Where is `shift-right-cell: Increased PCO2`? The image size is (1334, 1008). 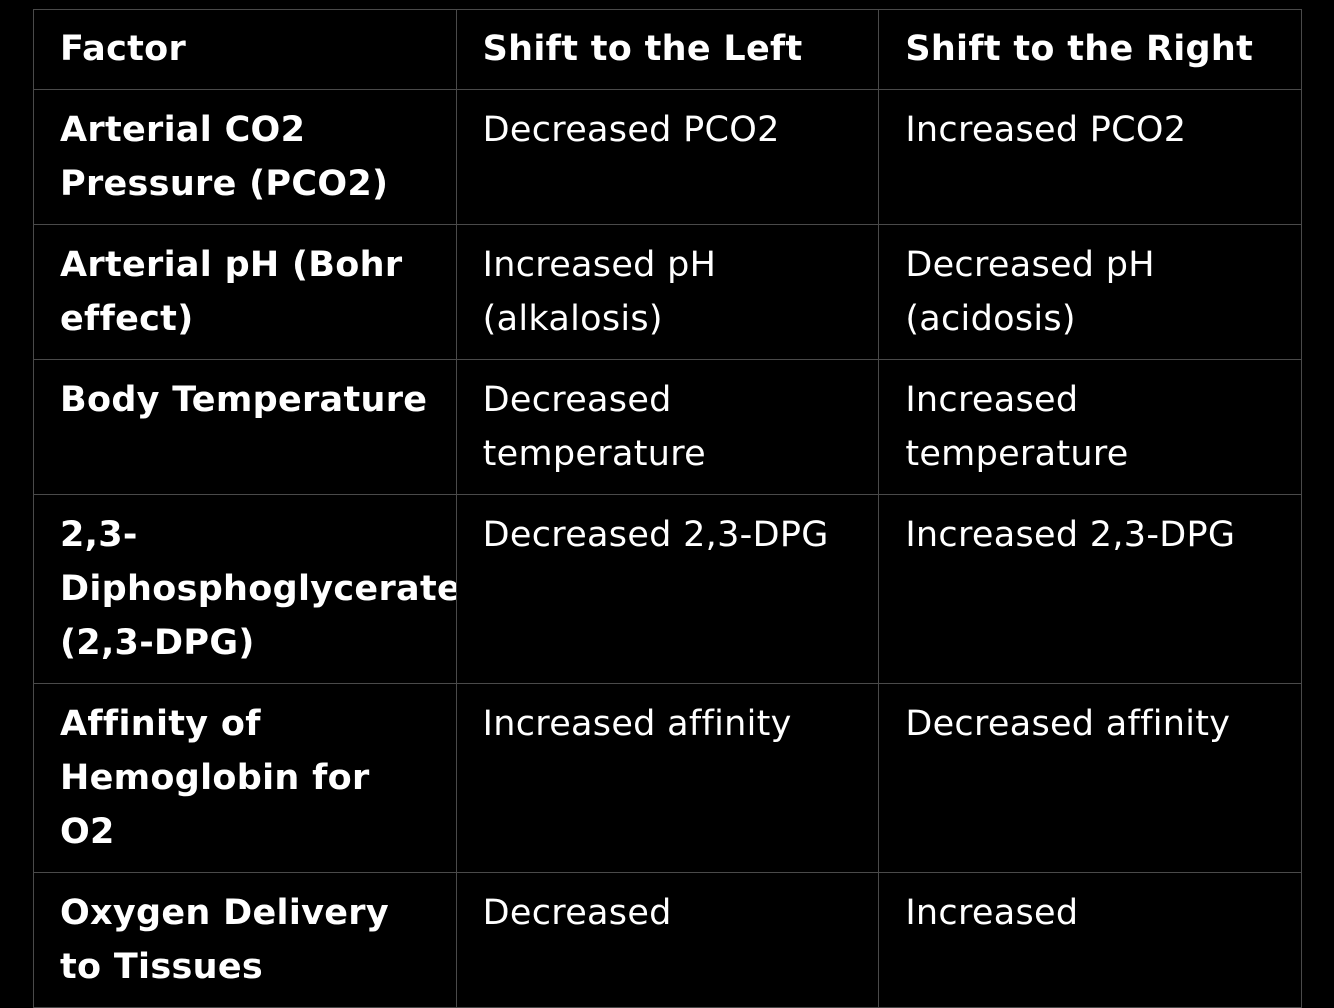
shift-right-cell: Increased PCO2 is located at coordinates (1090, 157).